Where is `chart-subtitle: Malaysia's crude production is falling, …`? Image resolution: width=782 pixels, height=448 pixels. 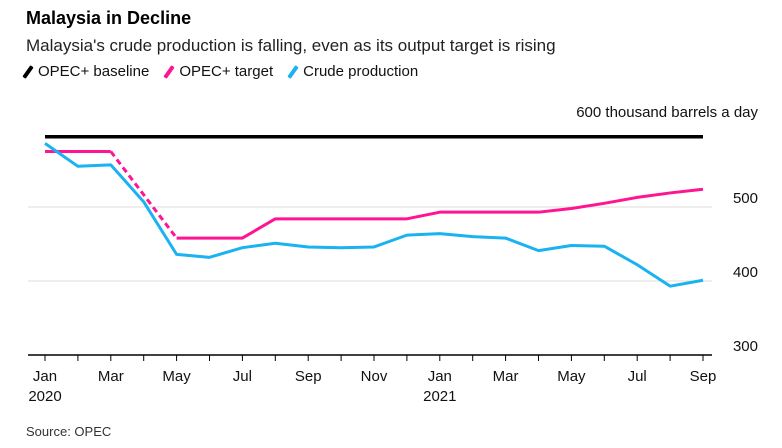 chart-subtitle: Malaysia's crude production is falling, … is located at coordinates (291, 45).